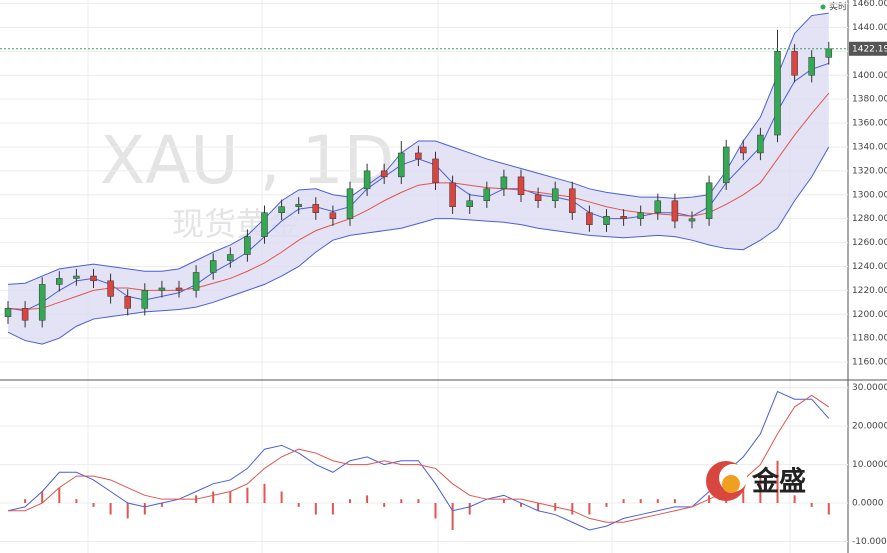 This screenshot has width=887, height=553. What do you see at coordinates (869, 100) in the screenshot?
I see `y-tick-label: 1380.00` at bounding box center [869, 100].